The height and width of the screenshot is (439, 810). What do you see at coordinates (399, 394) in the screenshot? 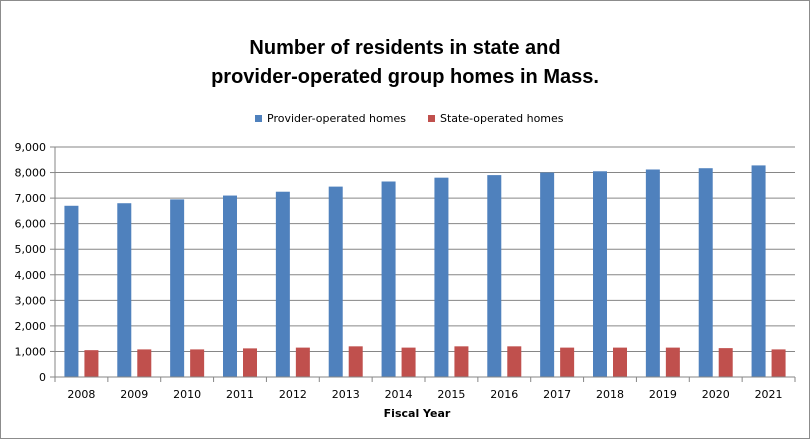
I see `x-tick-label: 2014` at bounding box center [399, 394].